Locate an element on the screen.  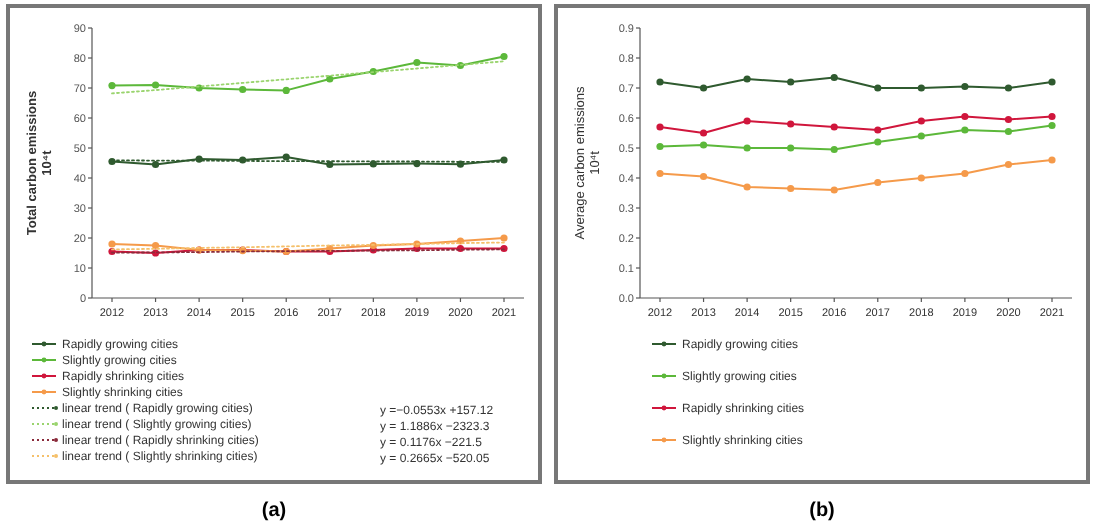
text: (a) is located at coordinates (274, 511).